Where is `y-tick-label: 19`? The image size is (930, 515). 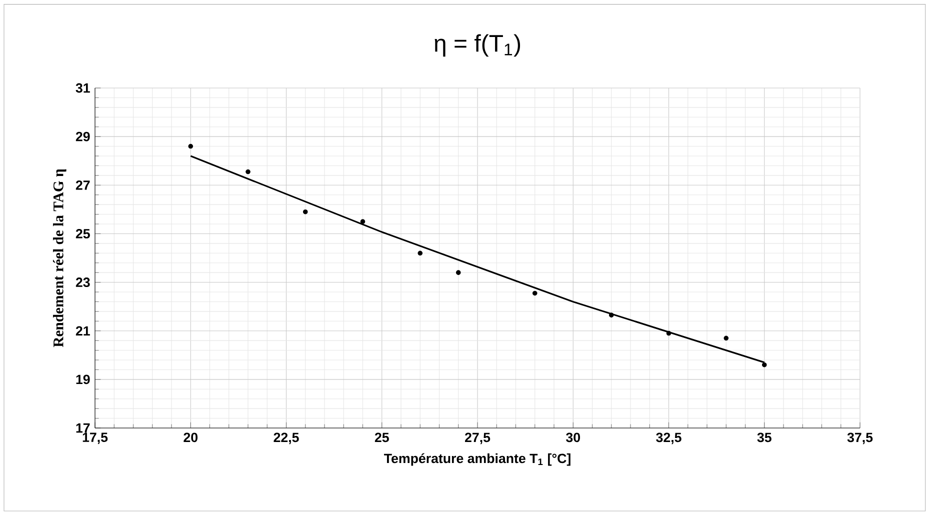 y-tick-label: 19 is located at coordinates (83, 379).